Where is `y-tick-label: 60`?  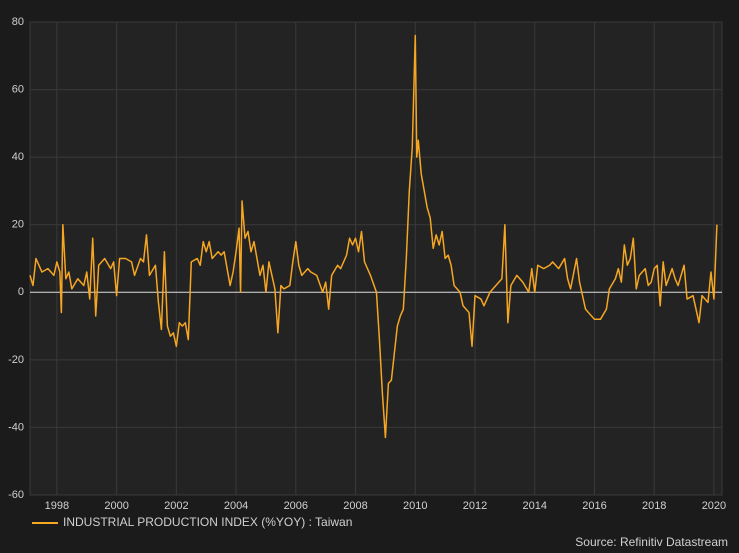 y-tick-label: 60 is located at coordinates (18, 89).